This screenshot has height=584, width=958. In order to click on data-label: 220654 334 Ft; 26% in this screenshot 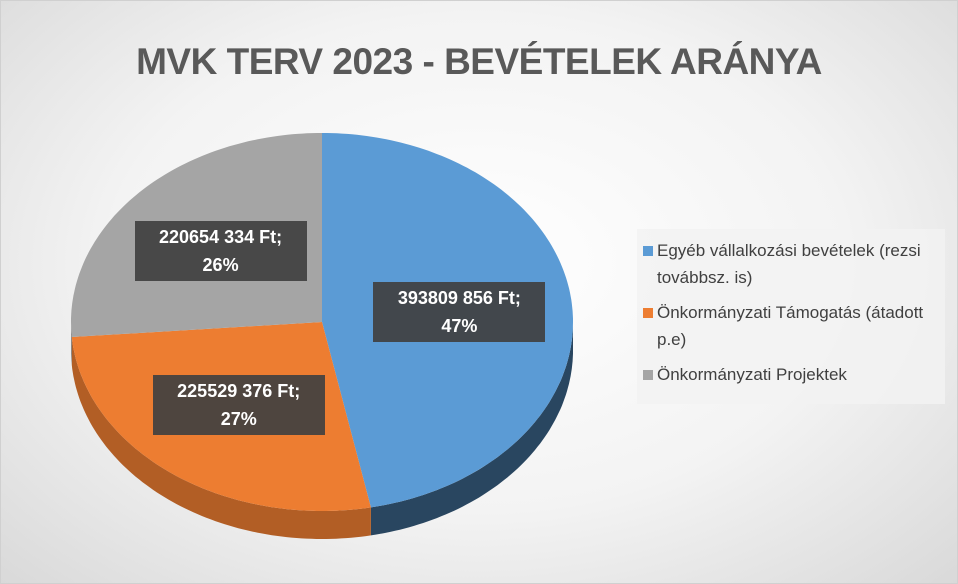, I will do `click(220, 251)`.